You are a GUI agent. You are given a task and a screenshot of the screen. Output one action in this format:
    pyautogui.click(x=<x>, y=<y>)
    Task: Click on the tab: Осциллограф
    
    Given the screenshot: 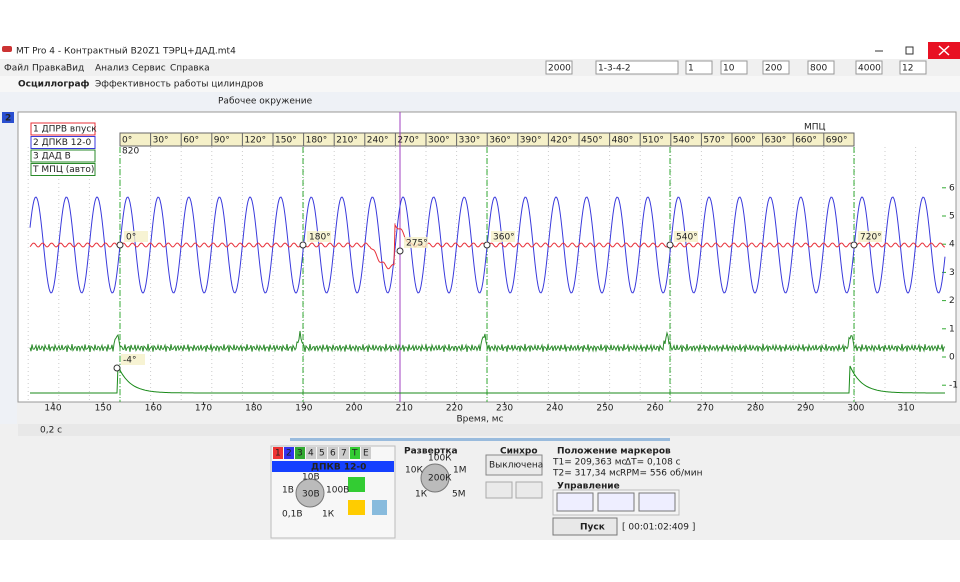 What is the action you would take?
    pyautogui.click(x=54, y=85)
    